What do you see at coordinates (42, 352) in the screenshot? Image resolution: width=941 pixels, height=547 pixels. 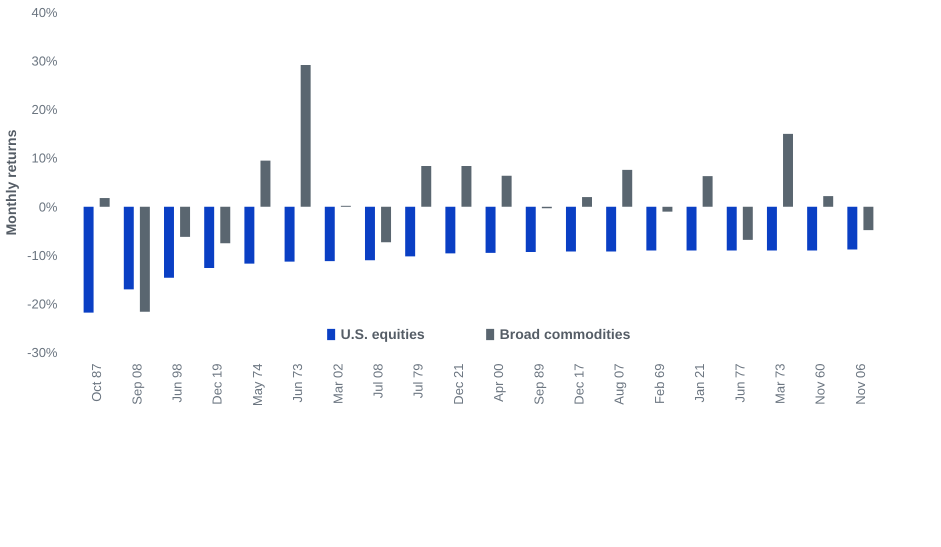 I see `y-tick-label: -30%` at bounding box center [42, 352].